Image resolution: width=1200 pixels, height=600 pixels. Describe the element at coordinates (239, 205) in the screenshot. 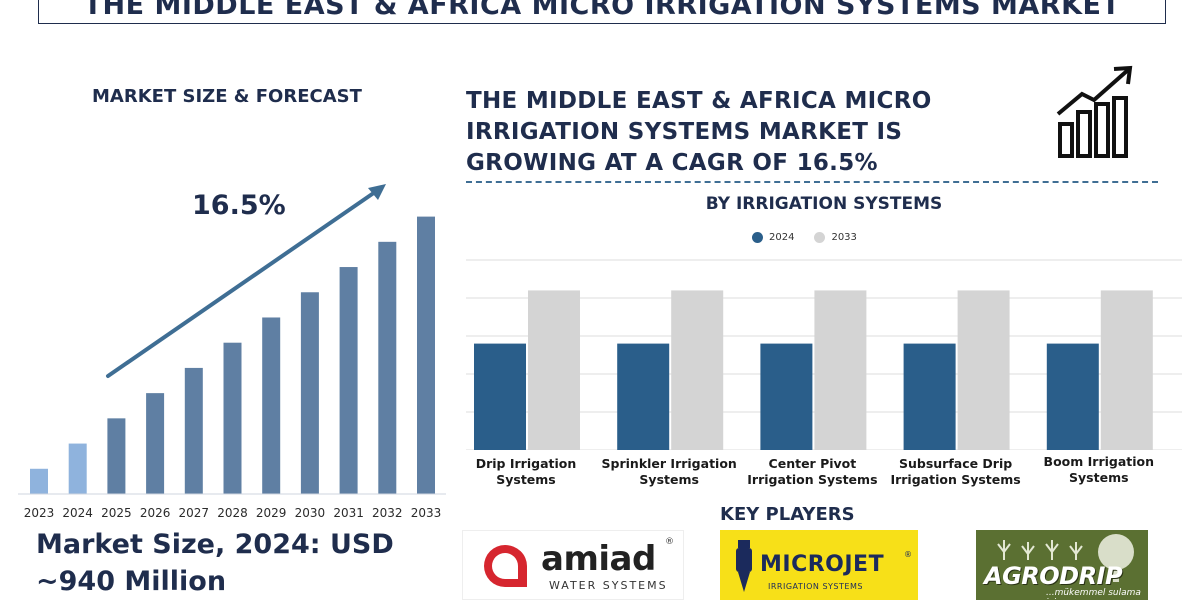

I see `cagr-label: 16.5%` at that location.